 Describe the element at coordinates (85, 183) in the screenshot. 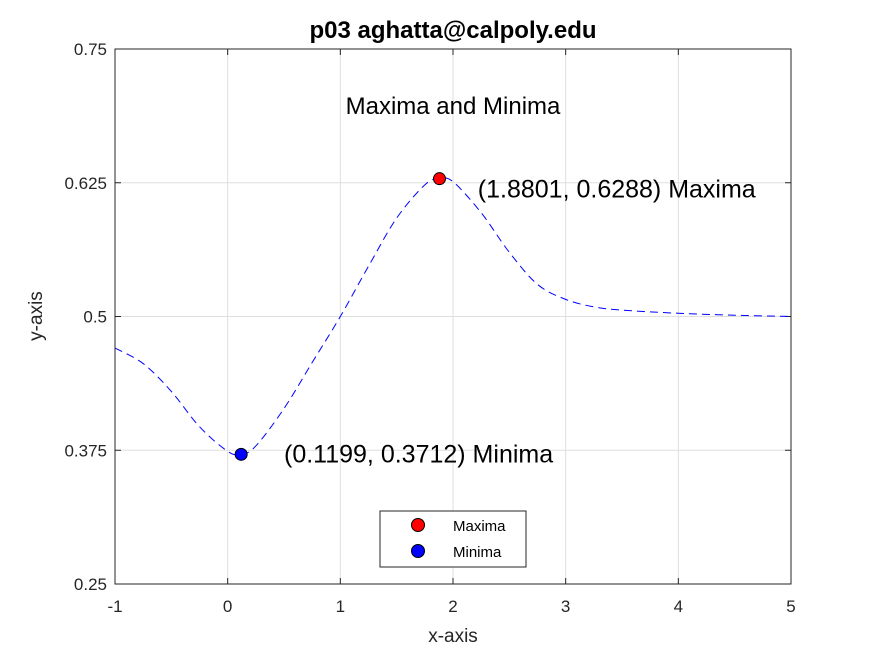

I see `y-tick-label: 0.625` at that location.